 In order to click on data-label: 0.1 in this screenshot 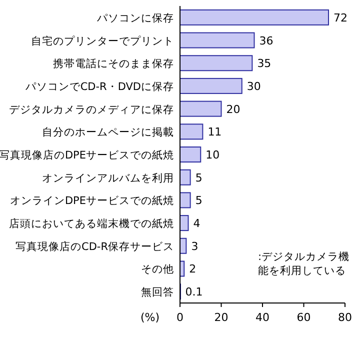, I will do `click(194, 292)`.